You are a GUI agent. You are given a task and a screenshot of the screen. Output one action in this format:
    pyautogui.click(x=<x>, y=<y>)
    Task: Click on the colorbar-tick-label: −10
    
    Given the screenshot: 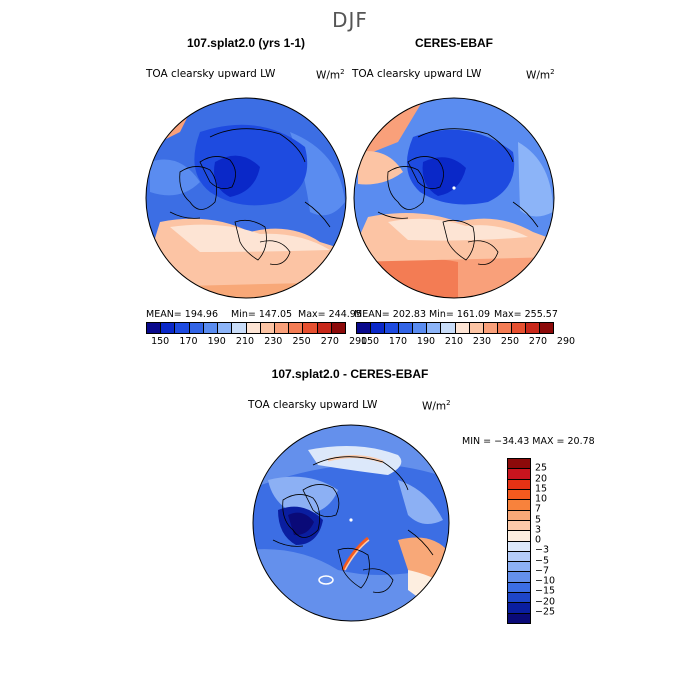 What is the action you would take?
    pyautogui.click(x=545, y=581)
    